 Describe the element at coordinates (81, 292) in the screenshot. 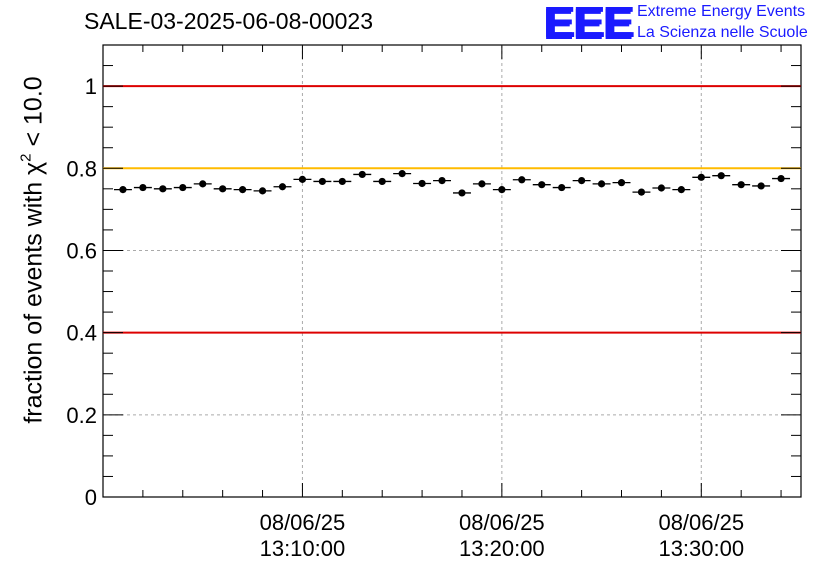

I see `y-tick-labels: 0 0.2 0.4 0.6 0.8 1` at that location.